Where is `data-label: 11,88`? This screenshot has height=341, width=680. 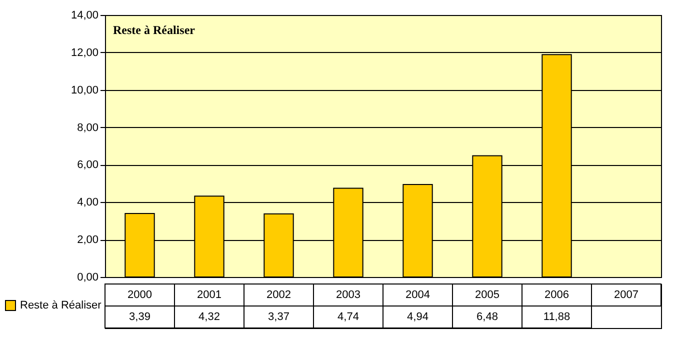
data-label: 11,88 is located at coordinates (556, 317).